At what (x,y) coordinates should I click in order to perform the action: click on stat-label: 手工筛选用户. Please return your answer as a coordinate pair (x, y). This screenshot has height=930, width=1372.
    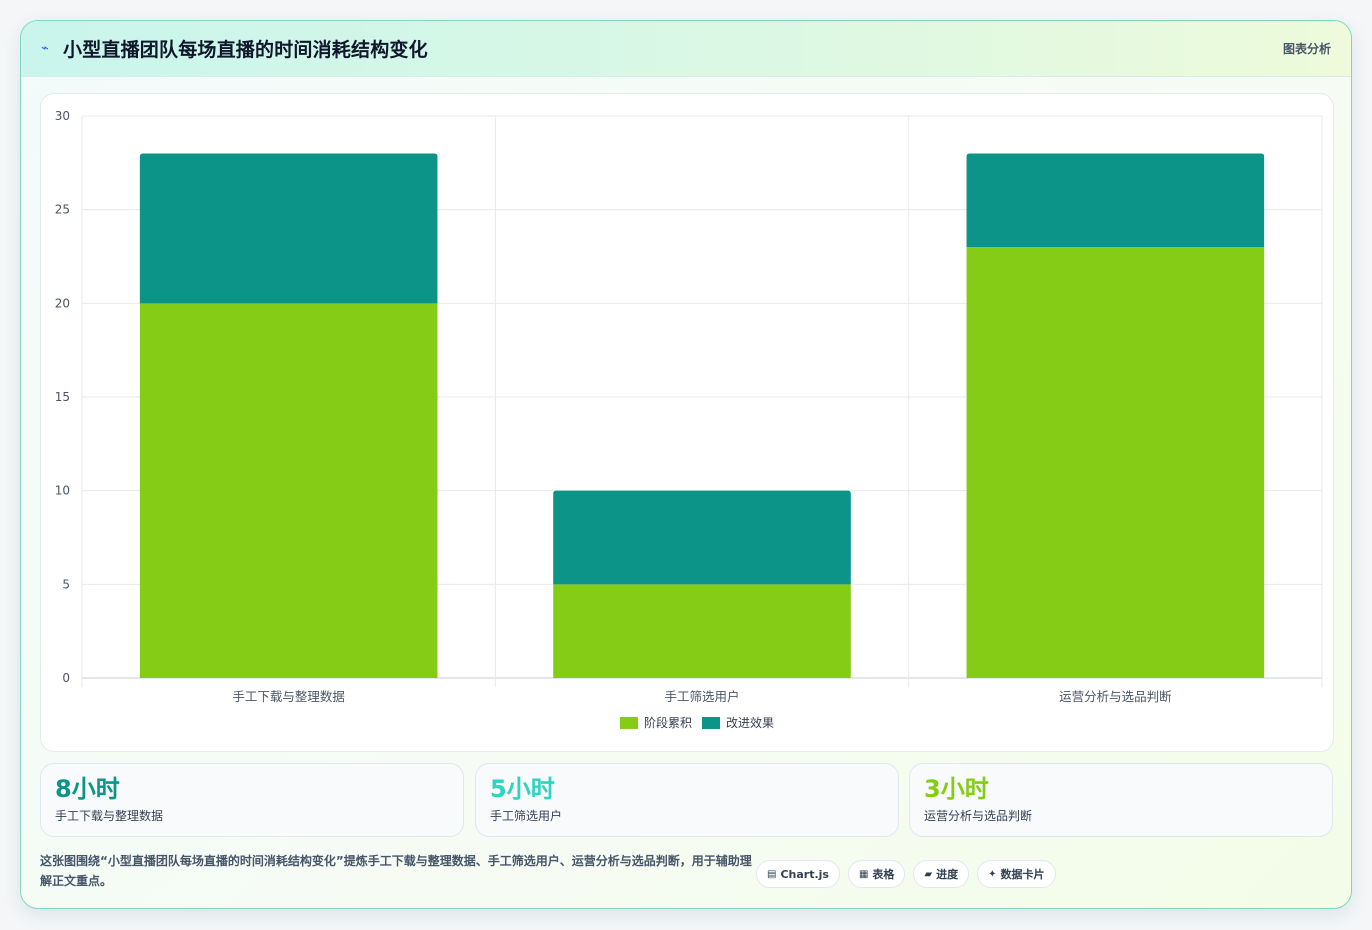
    Looking at the image, I should click on (526, 816).